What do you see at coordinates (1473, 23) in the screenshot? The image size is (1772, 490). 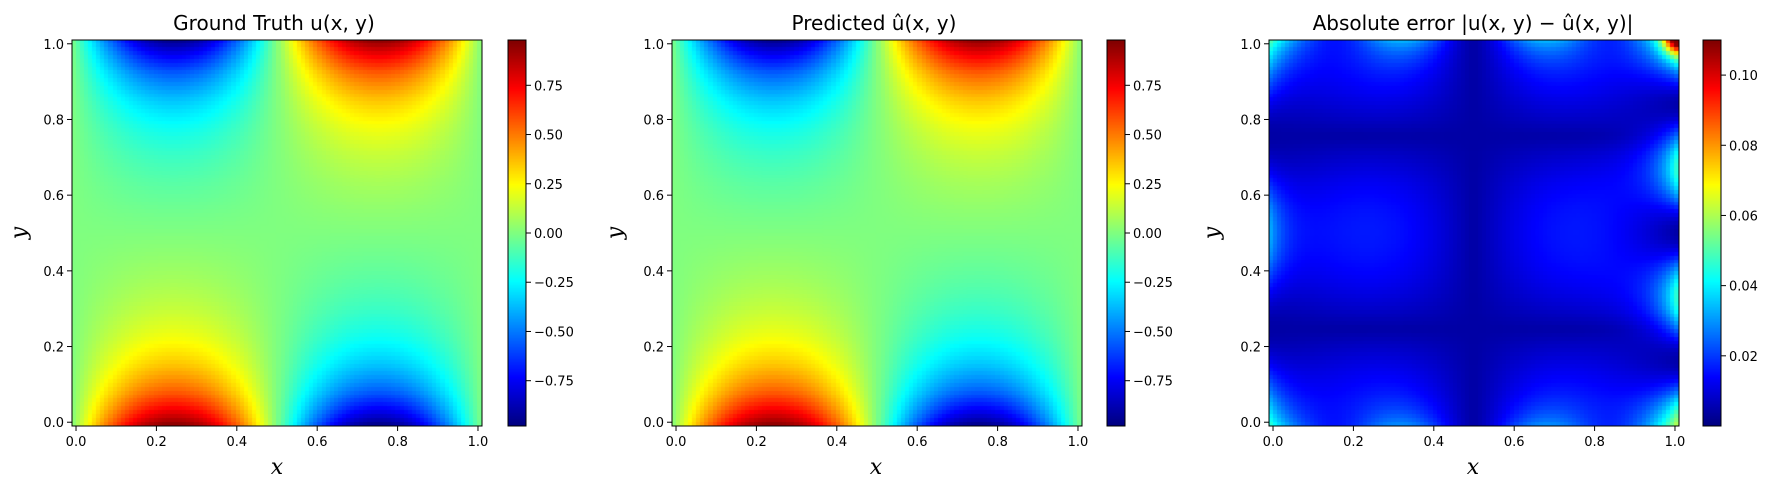 I see `panel-title: Absolute error |u(x, y) − û(x, y)|` at bounding box center [1473, 23].